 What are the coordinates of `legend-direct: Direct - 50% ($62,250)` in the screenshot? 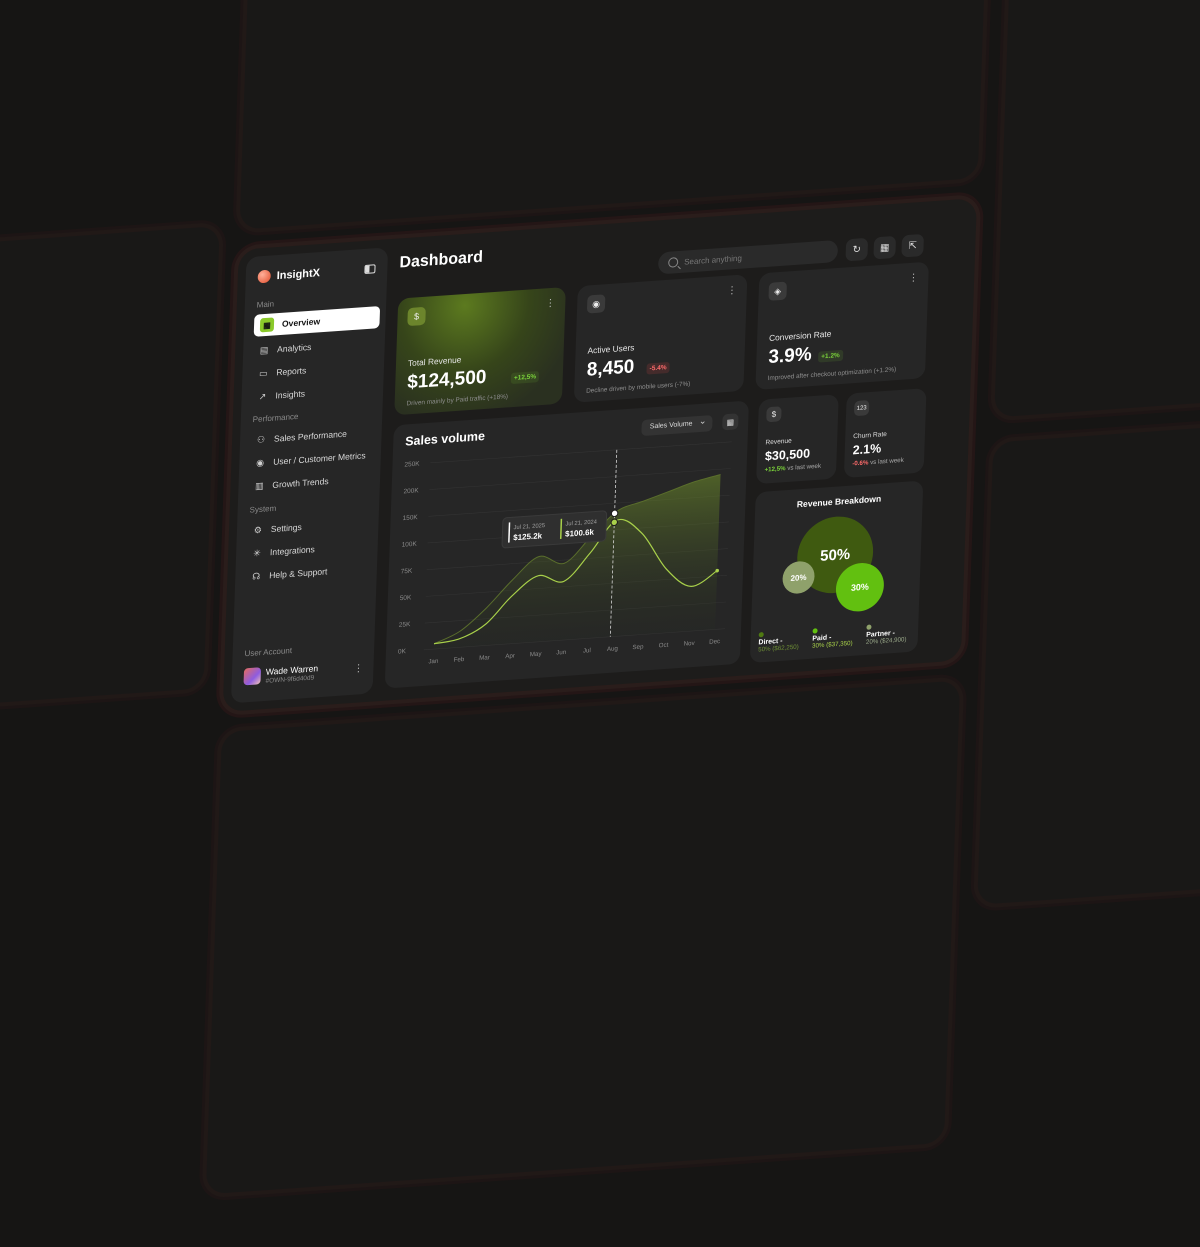 It's located at (778, 642).